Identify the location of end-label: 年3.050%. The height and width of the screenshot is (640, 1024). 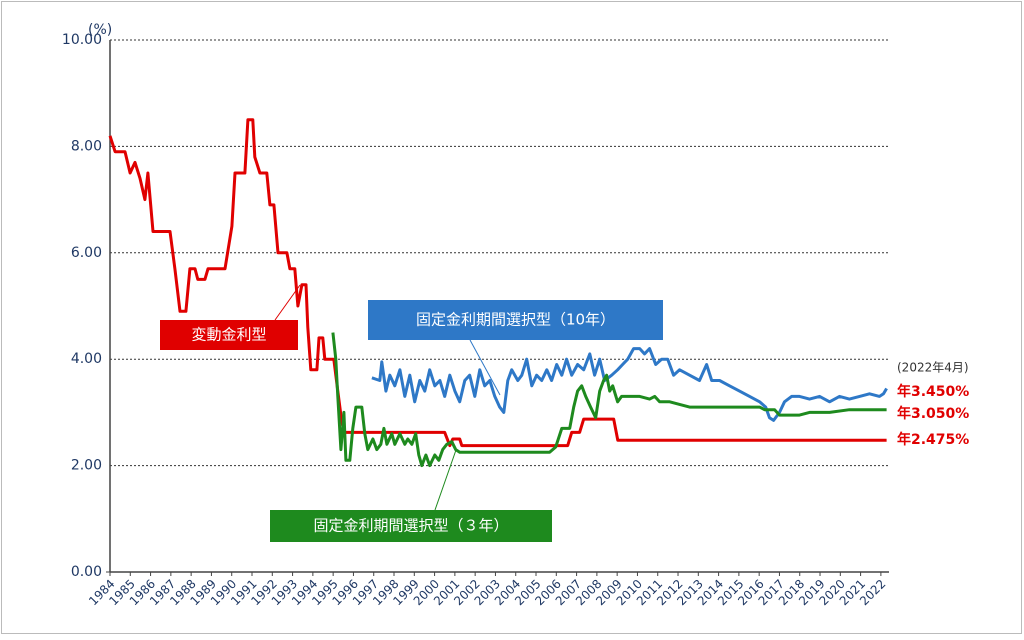
(933, 413).